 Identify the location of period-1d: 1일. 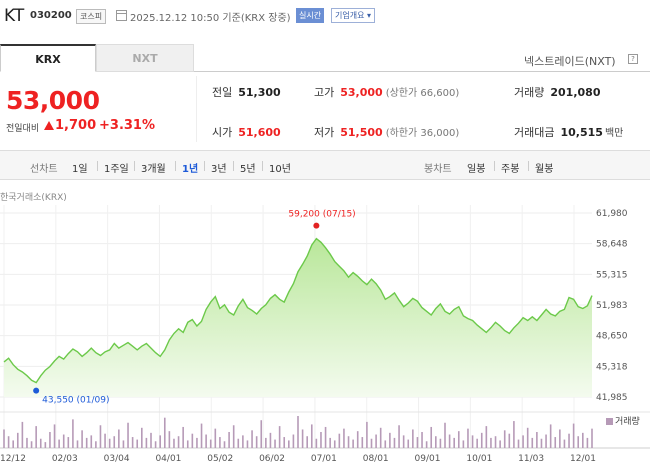
(80, 169).